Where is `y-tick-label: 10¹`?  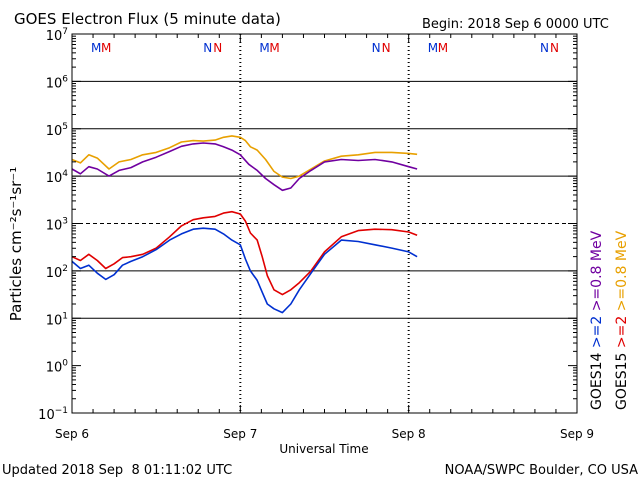
y-tick-label: 10¹ is located at coordinates (57, 319).